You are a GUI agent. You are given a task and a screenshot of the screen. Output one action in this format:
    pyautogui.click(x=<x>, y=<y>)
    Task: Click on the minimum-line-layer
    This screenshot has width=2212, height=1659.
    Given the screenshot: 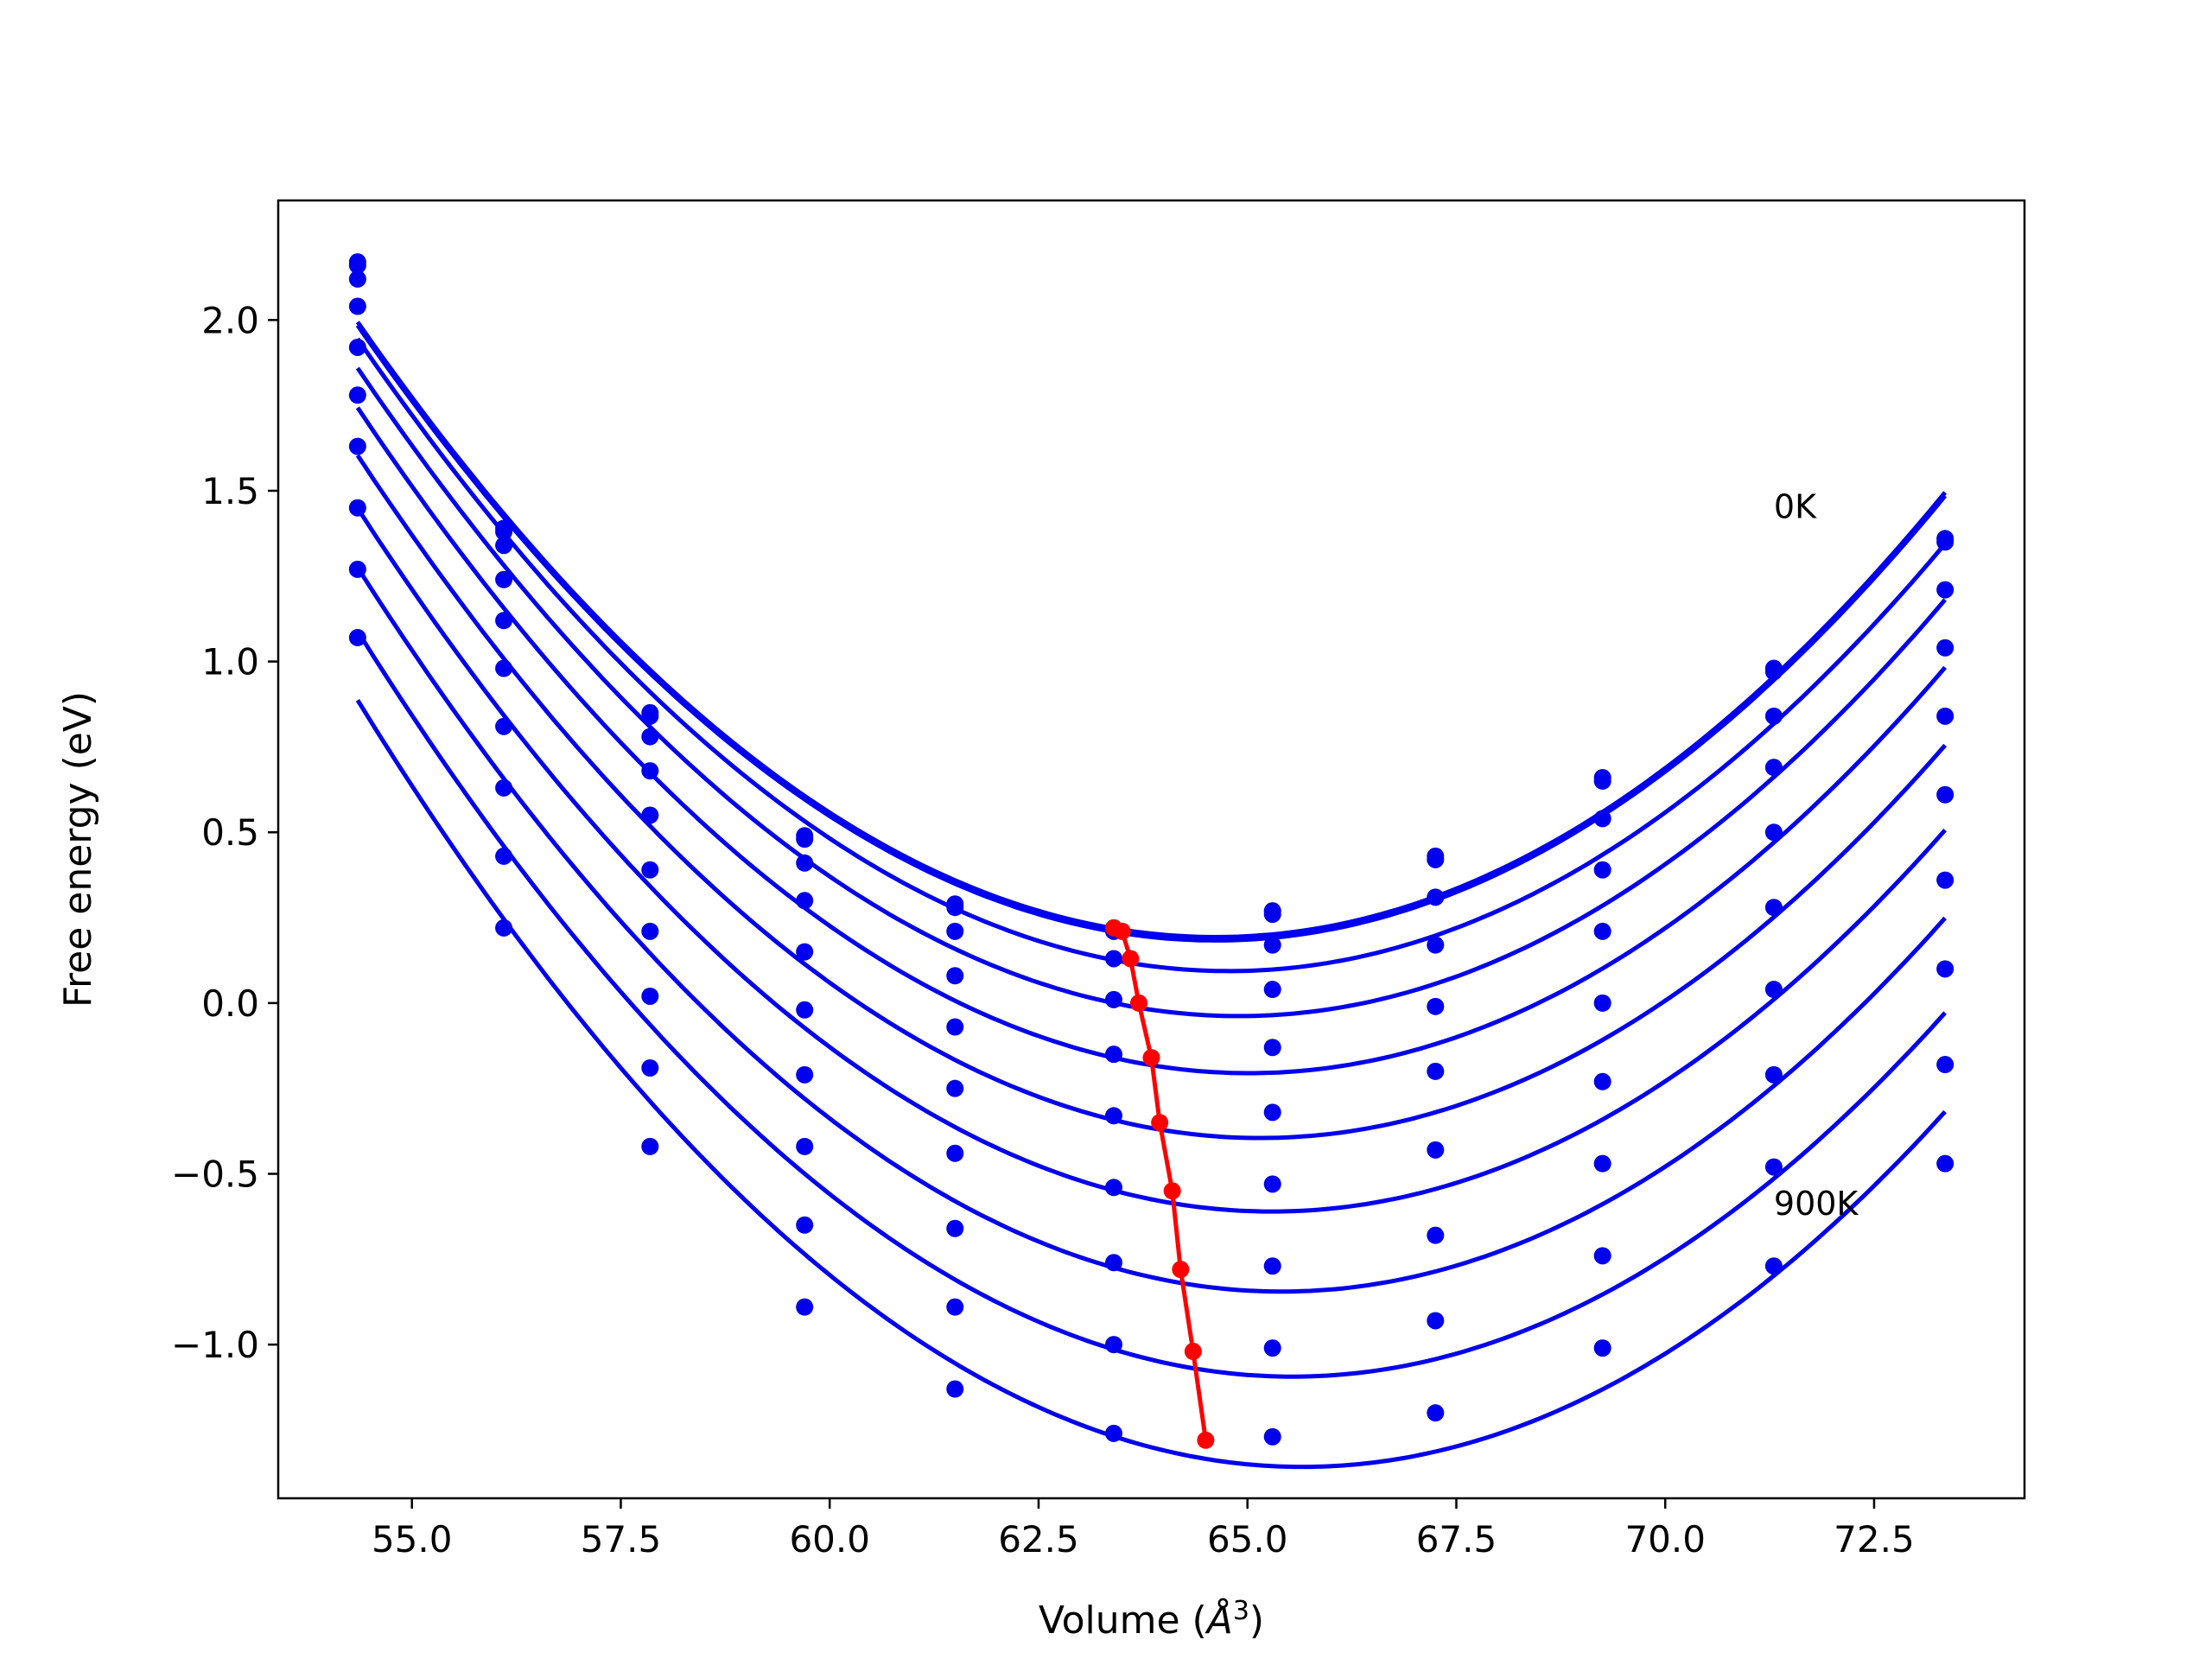 What is the action you would take?
    pyautogui.click(x=1159, y=1183)
    